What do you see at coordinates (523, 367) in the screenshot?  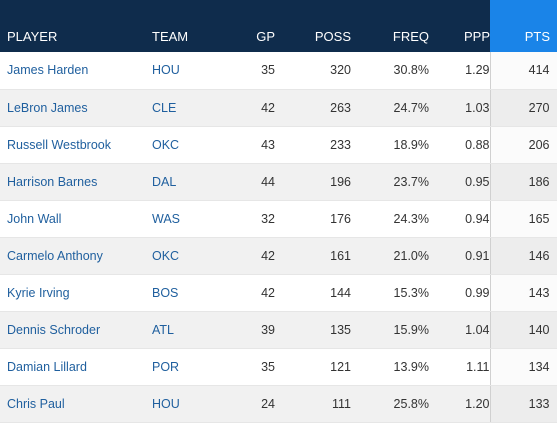 I see `pts-cell: 134` at bounding box center [523, 367].